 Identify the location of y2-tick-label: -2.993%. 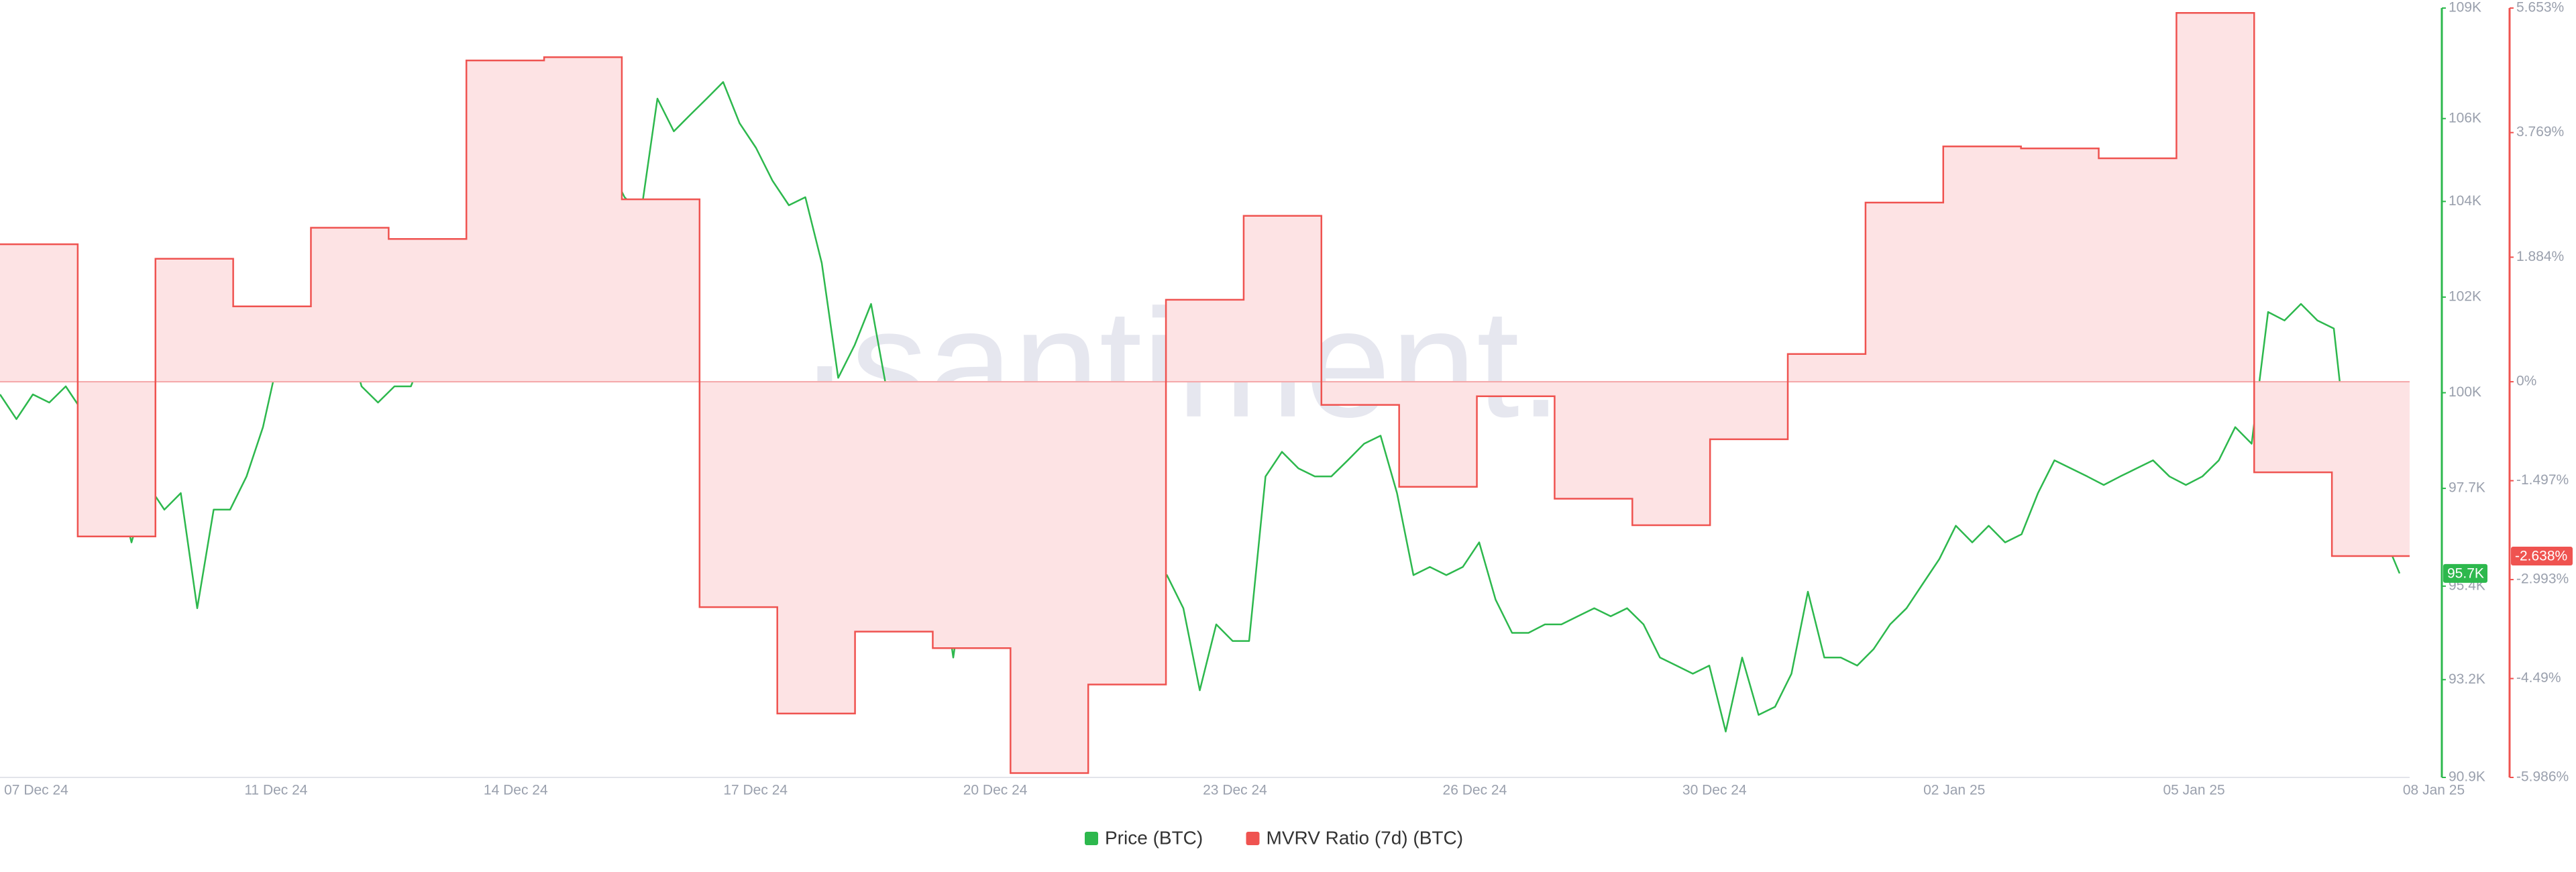
(2542, 579).